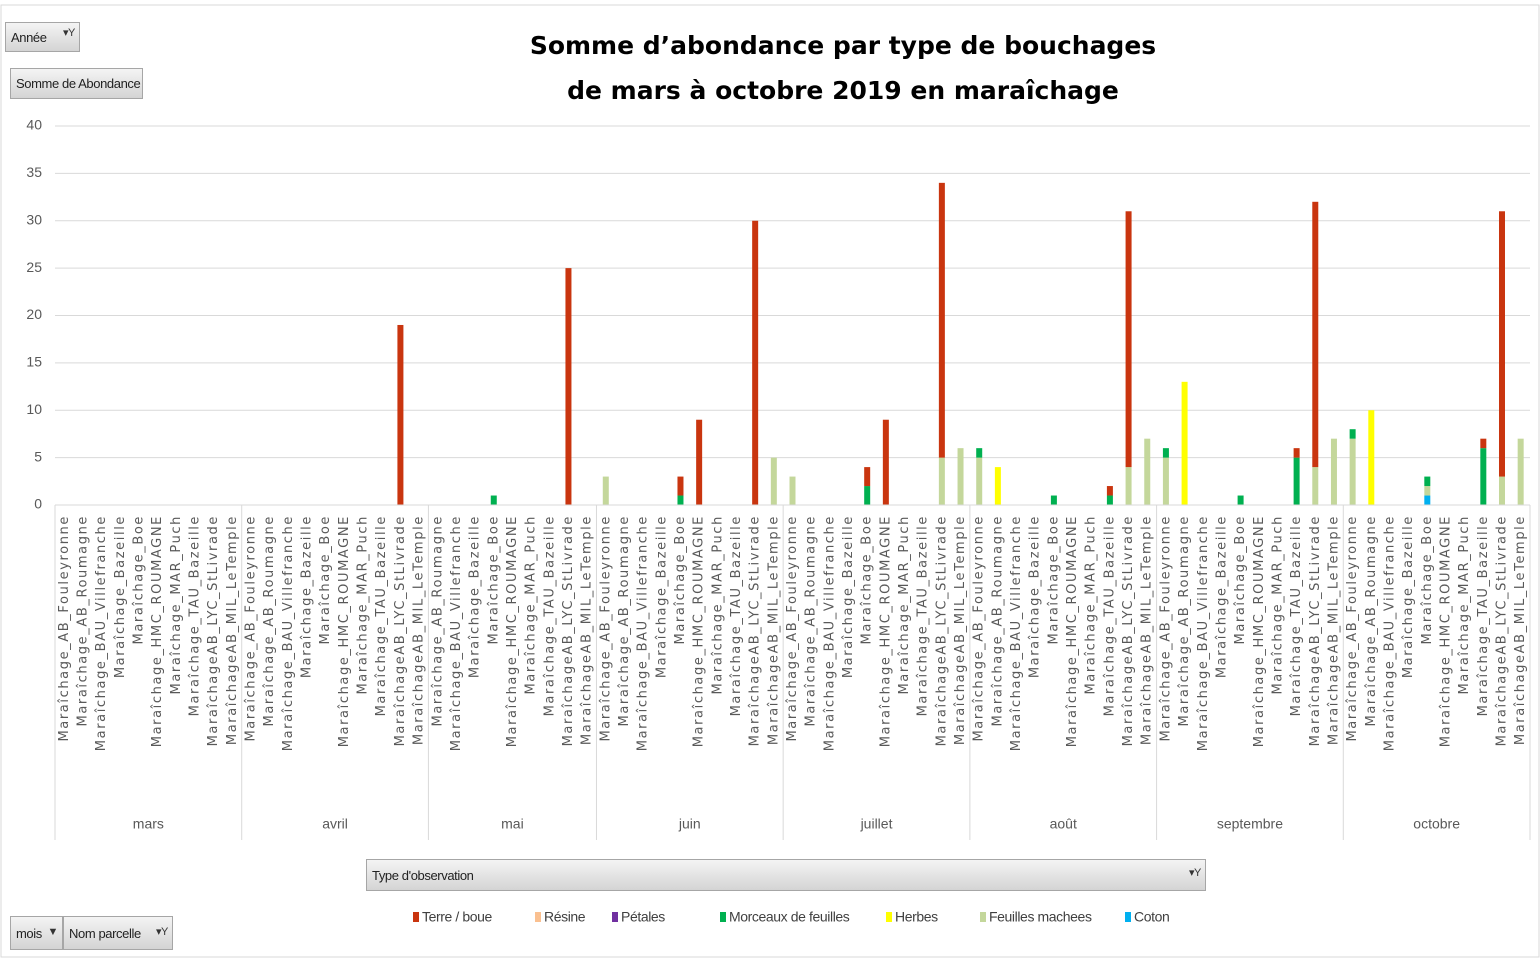 The image size is (1540, 958). Describe the element at coordinates (1151, 917) in the screenshot. I see `legend-label: Coton` at that location.